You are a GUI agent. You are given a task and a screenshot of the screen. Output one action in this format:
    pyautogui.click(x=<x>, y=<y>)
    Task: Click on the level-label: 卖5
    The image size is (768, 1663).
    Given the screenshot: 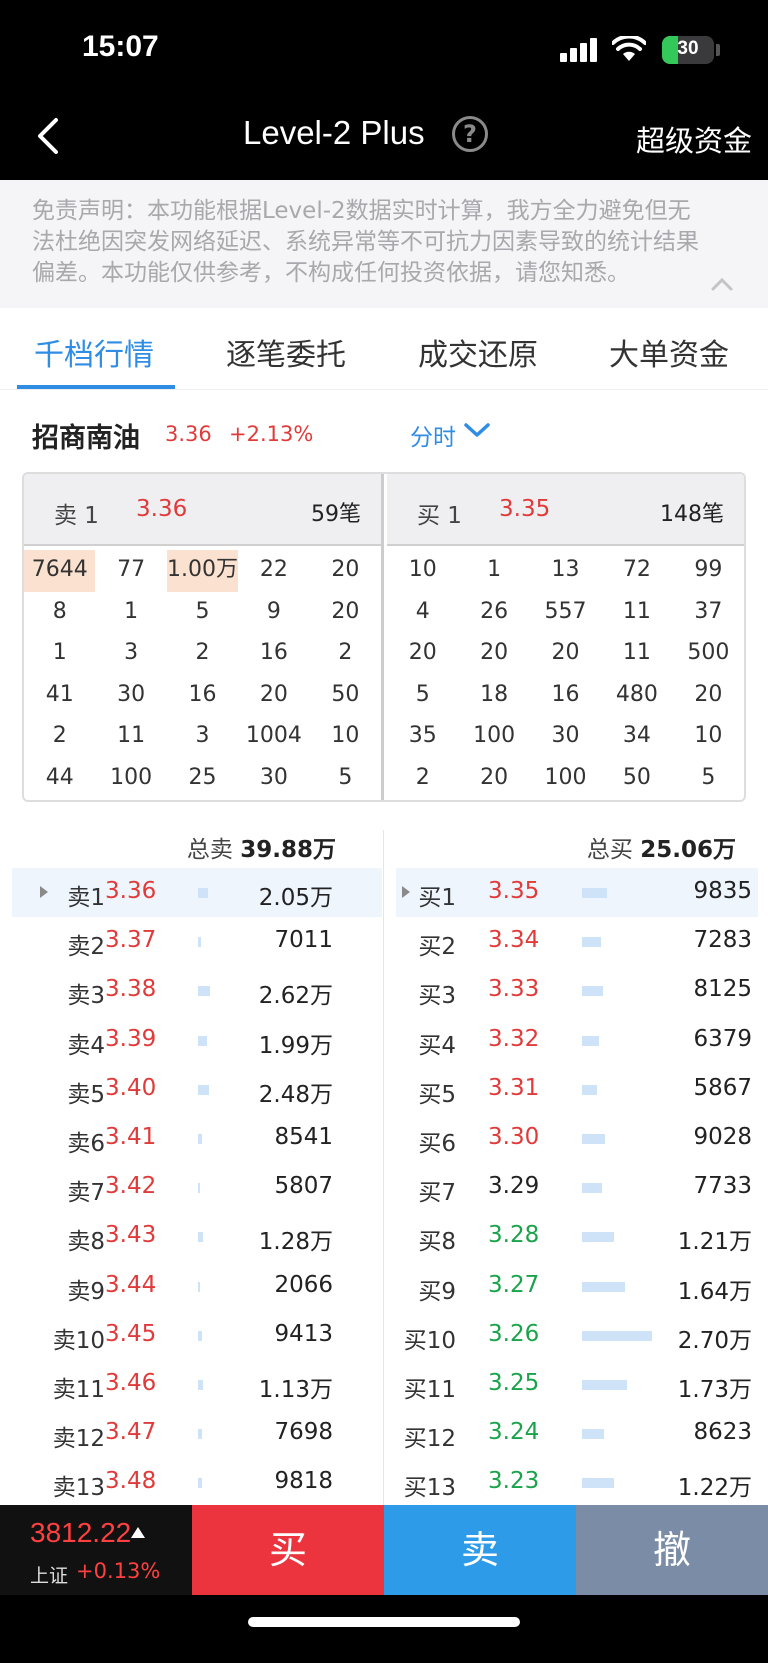 What is the action you would take?
    pyautogui.click(x=86, y=1094)
    